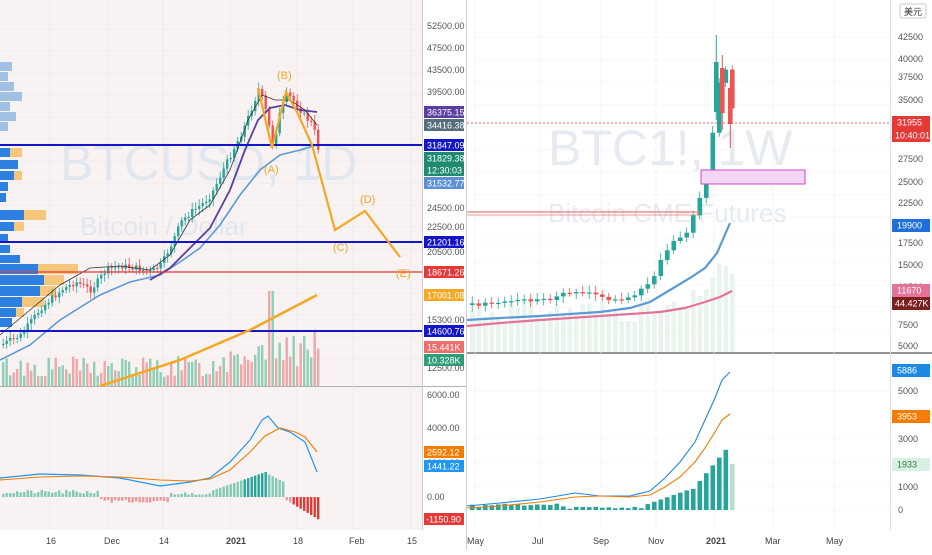  I want to click on left-macd-pane, so click(211, 458).